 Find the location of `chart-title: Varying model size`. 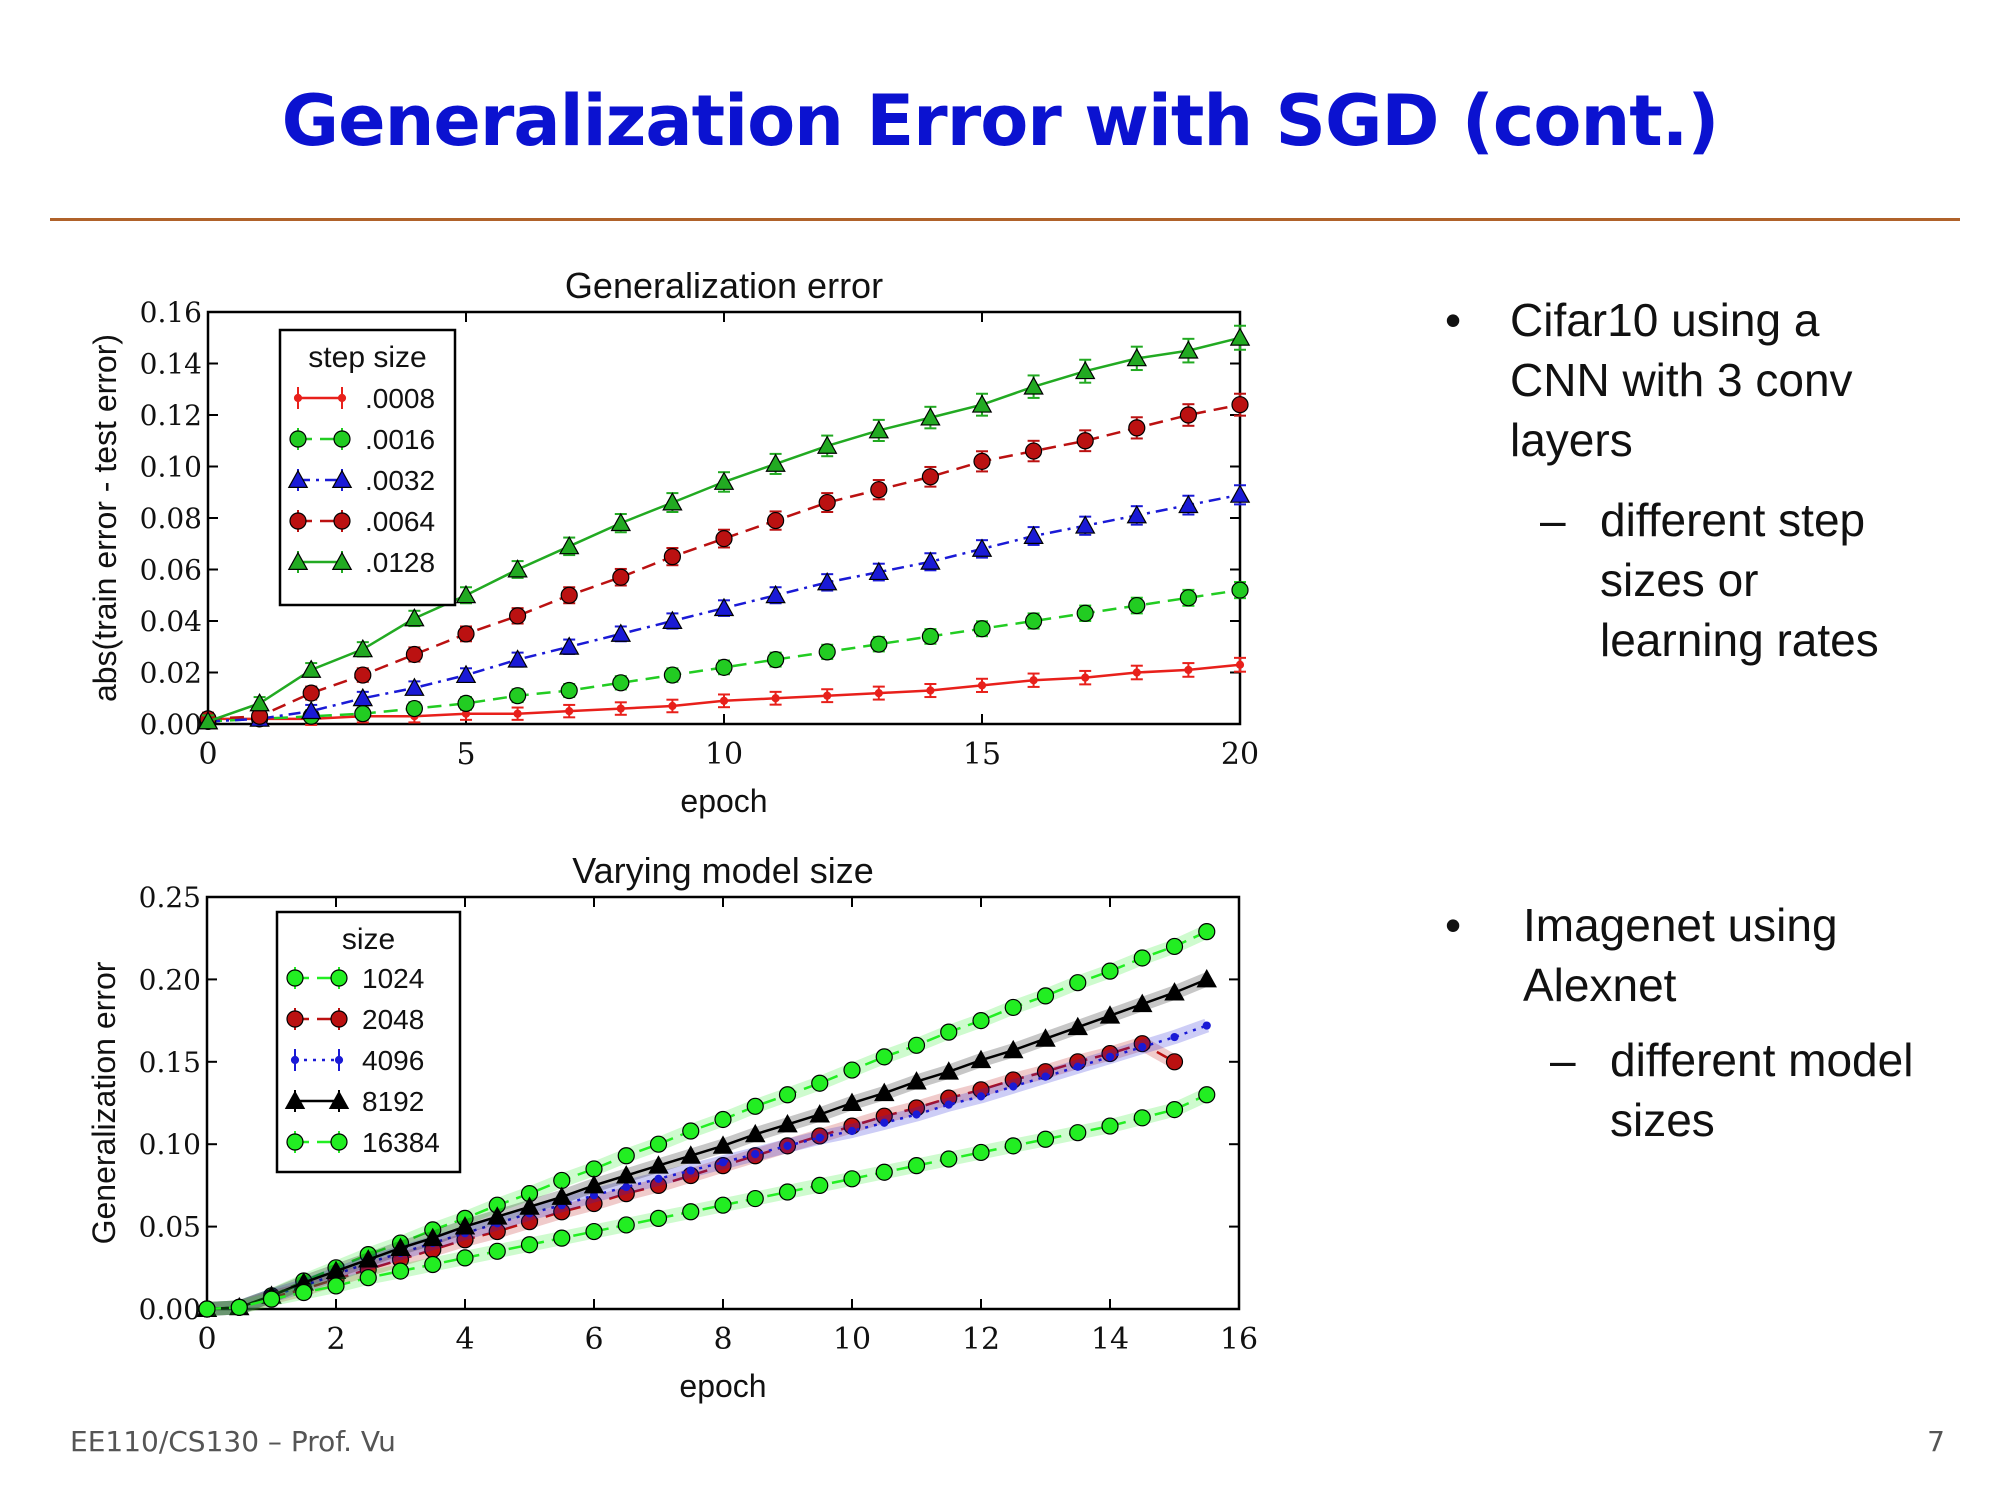

chart-title: Varying model size is located at coordinates (722, 870).